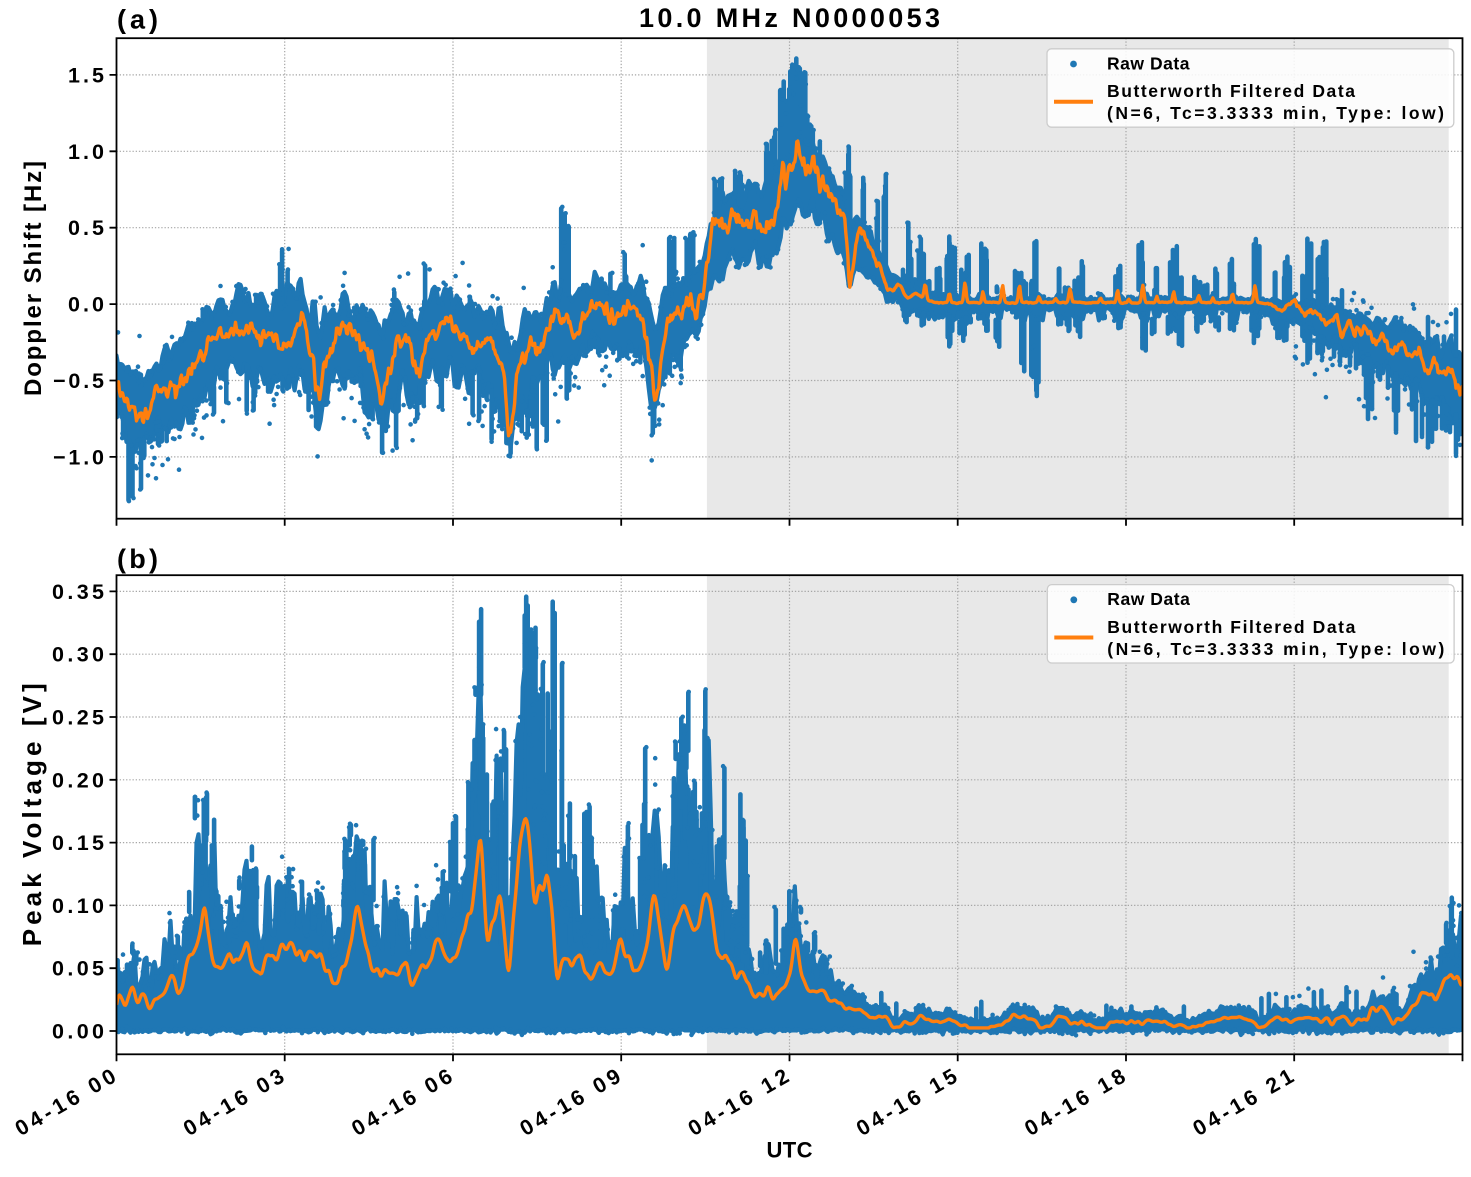  I want to click on svg-text: 0.05, so click(78, 969).